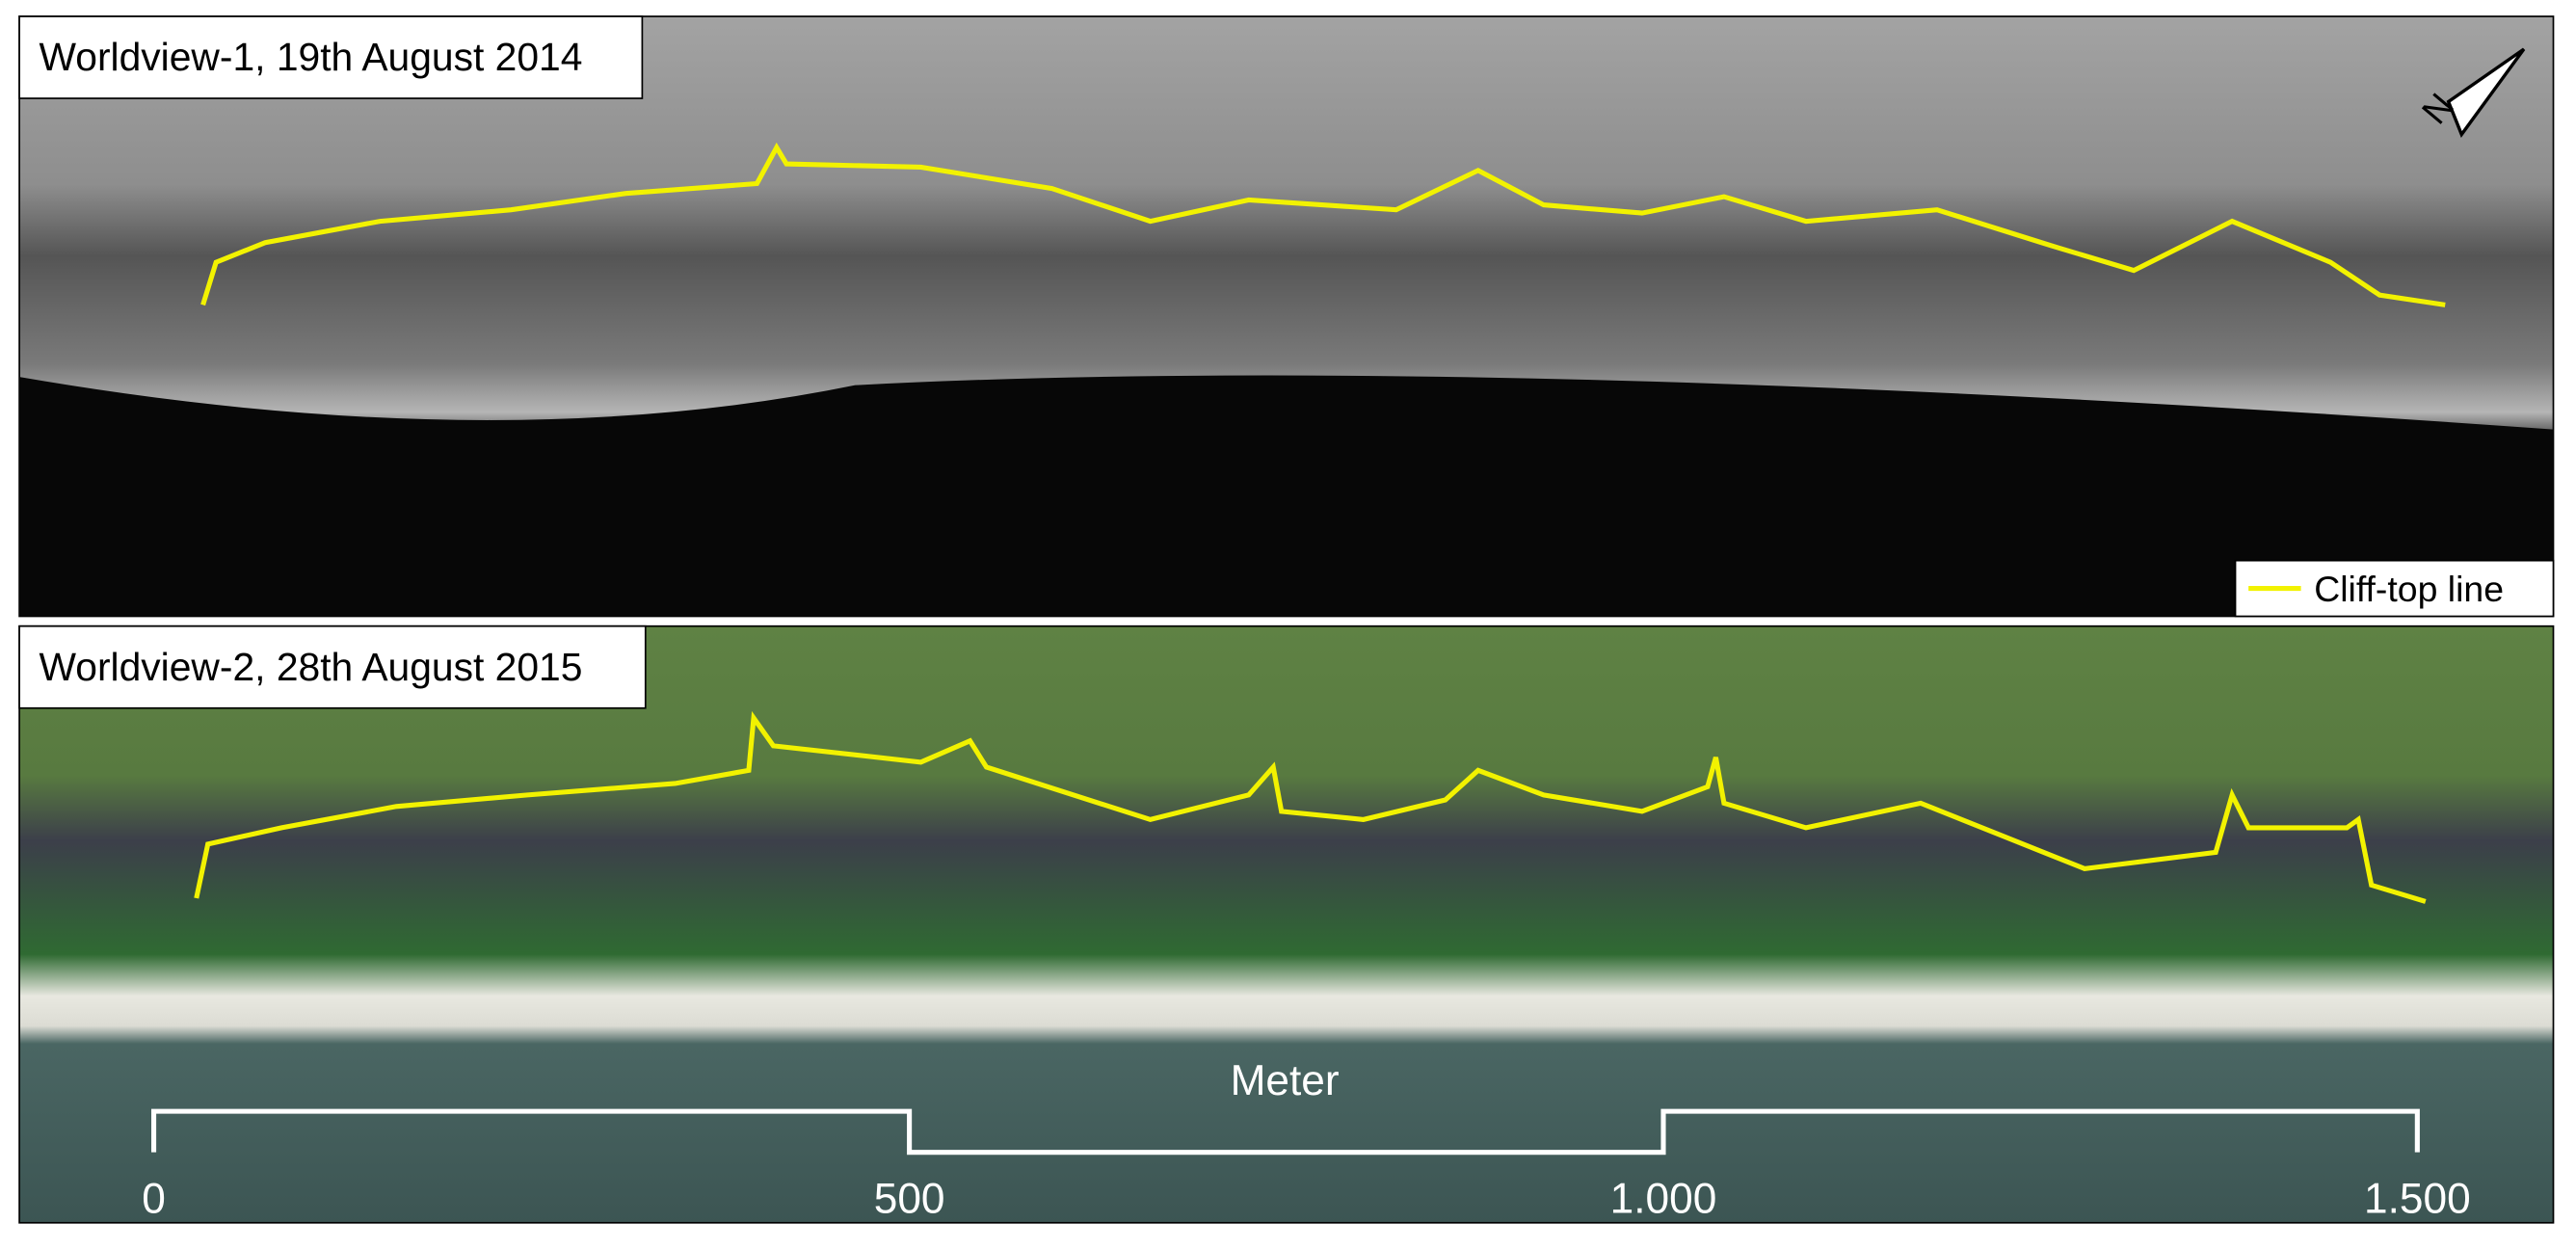 This screenshot has width=2576, height=1249. What do you see at coordinates (2409, 589) in the screenshot?
I see `legend-label: Cliff-top line` at bounding box center [2409, 589].